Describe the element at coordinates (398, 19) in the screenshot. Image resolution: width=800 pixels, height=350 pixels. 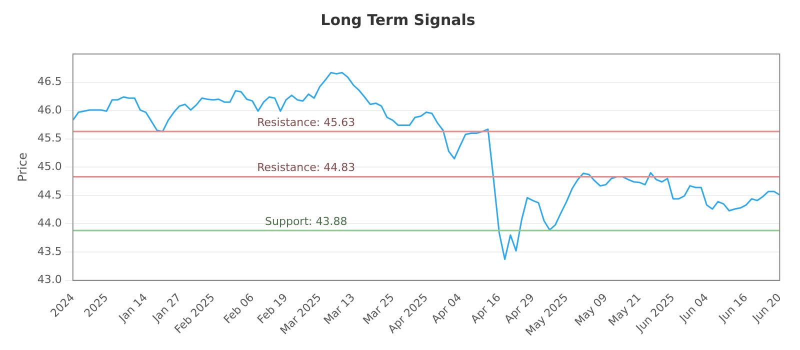
I see `chart-title: Long Term Signals` at that location.